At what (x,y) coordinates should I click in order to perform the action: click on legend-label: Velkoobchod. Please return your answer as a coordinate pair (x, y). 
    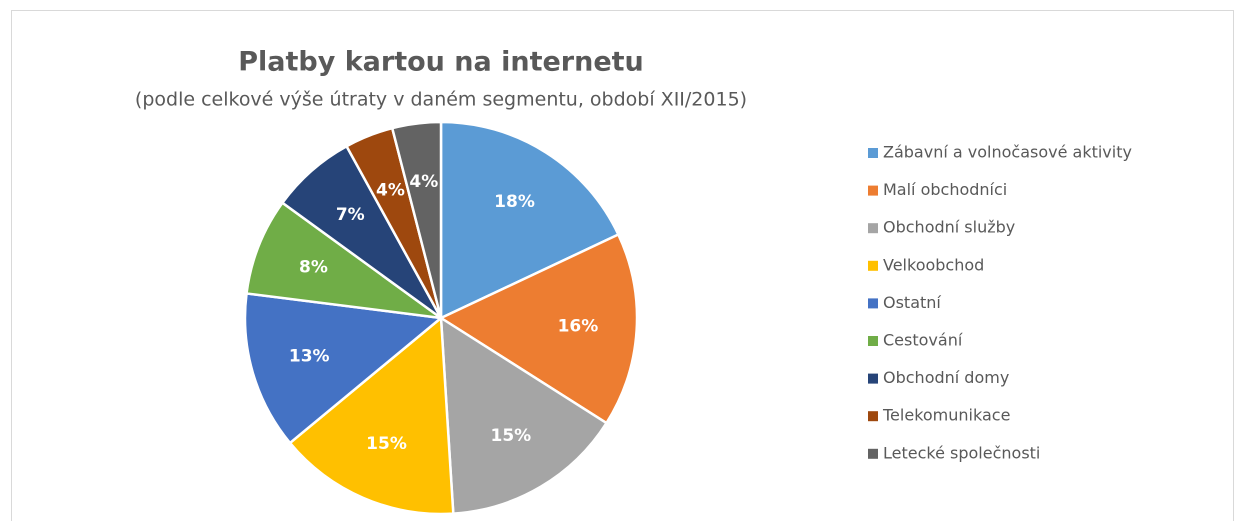
    Looking at the image, I should click on (933, 264).